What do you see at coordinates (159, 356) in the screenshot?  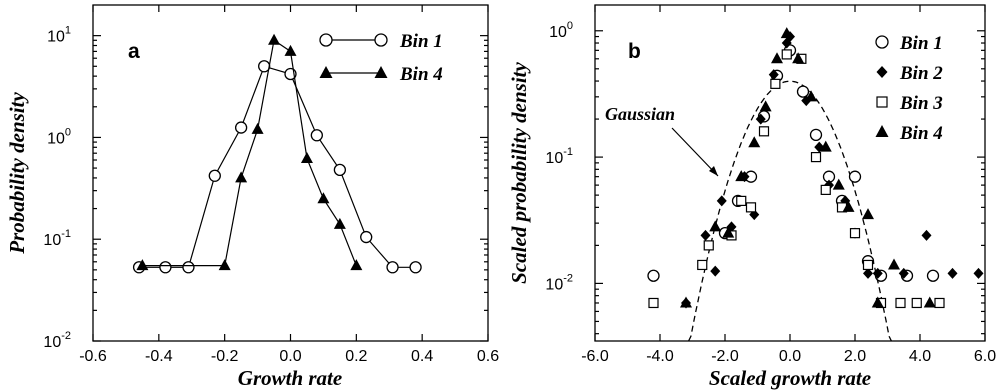 I see `x-tick-label: -0.4` at bounding box center [159, 356].